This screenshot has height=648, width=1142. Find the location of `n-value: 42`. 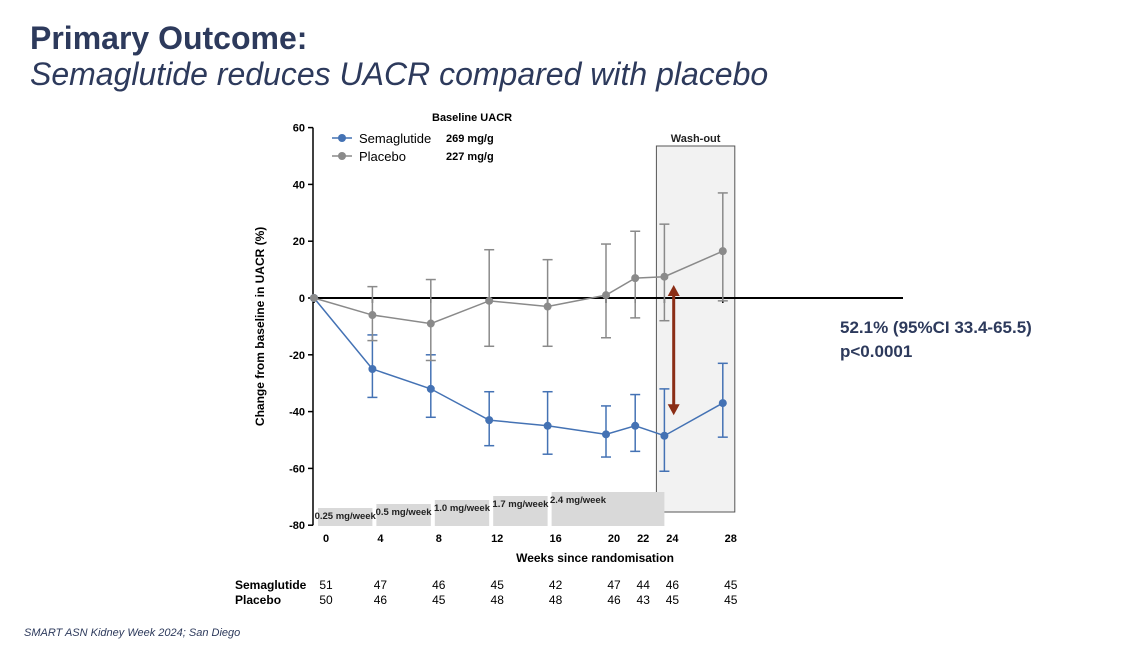

n-value: 42 is located at coordinates (556, 585).